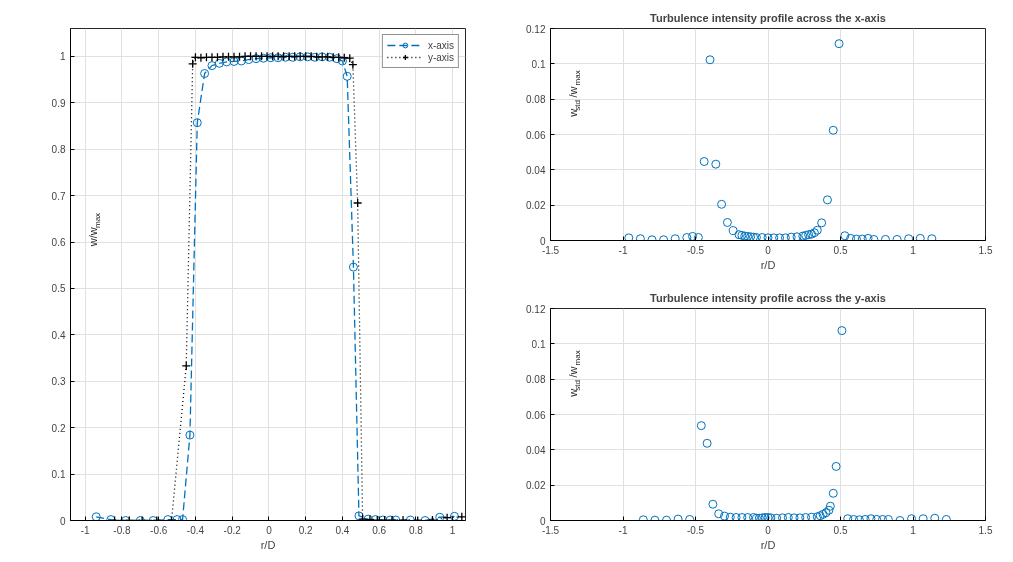 The width and height of the screenshot is (1013, 562). I want to click on chart-title: Turbulence intensity profile across the y-axis, so click(768, 297).